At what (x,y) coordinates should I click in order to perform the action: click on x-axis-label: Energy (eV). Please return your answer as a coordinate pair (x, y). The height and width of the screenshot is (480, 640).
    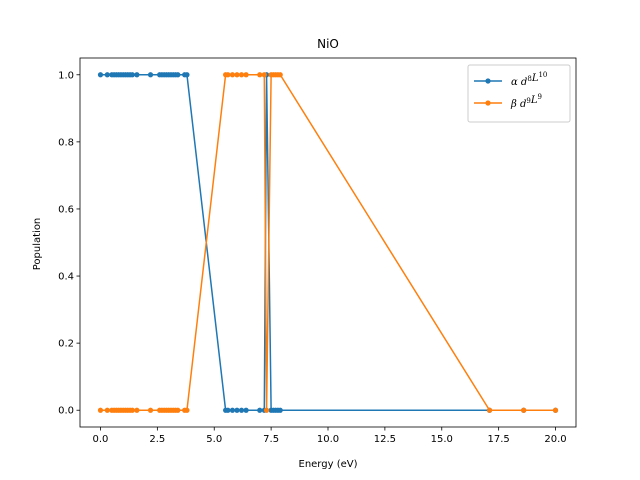
    Looking at the image, I should click on (328, 464).